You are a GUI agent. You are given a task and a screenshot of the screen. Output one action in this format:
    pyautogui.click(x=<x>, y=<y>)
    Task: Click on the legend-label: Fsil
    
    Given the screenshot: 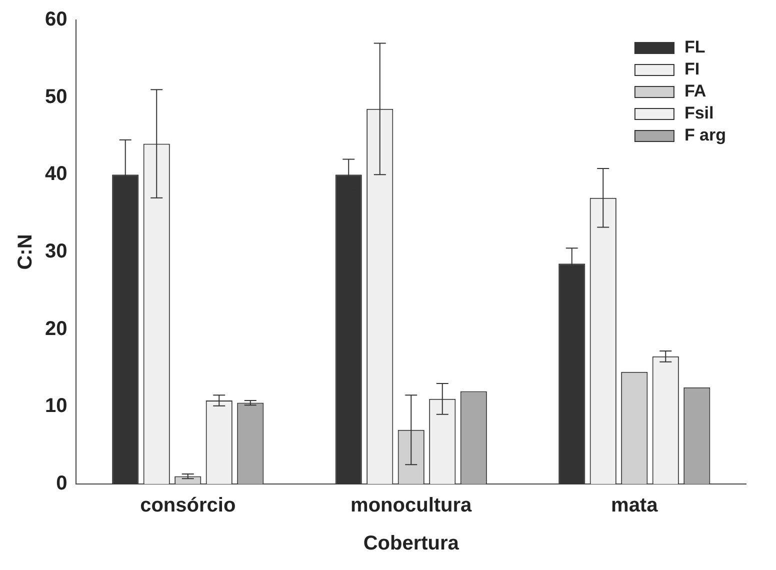 What is the action you would take?
    pyautogui.click(x=699, y=113)
    